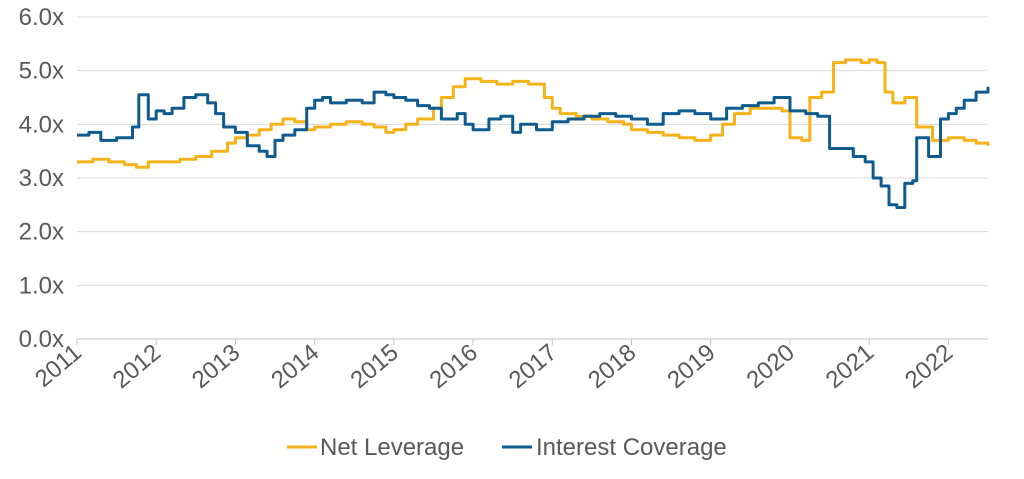  Describe the element at coordinates (41, 124) in the screenshot. I see `y-tick-label: 4.0x` at that location.